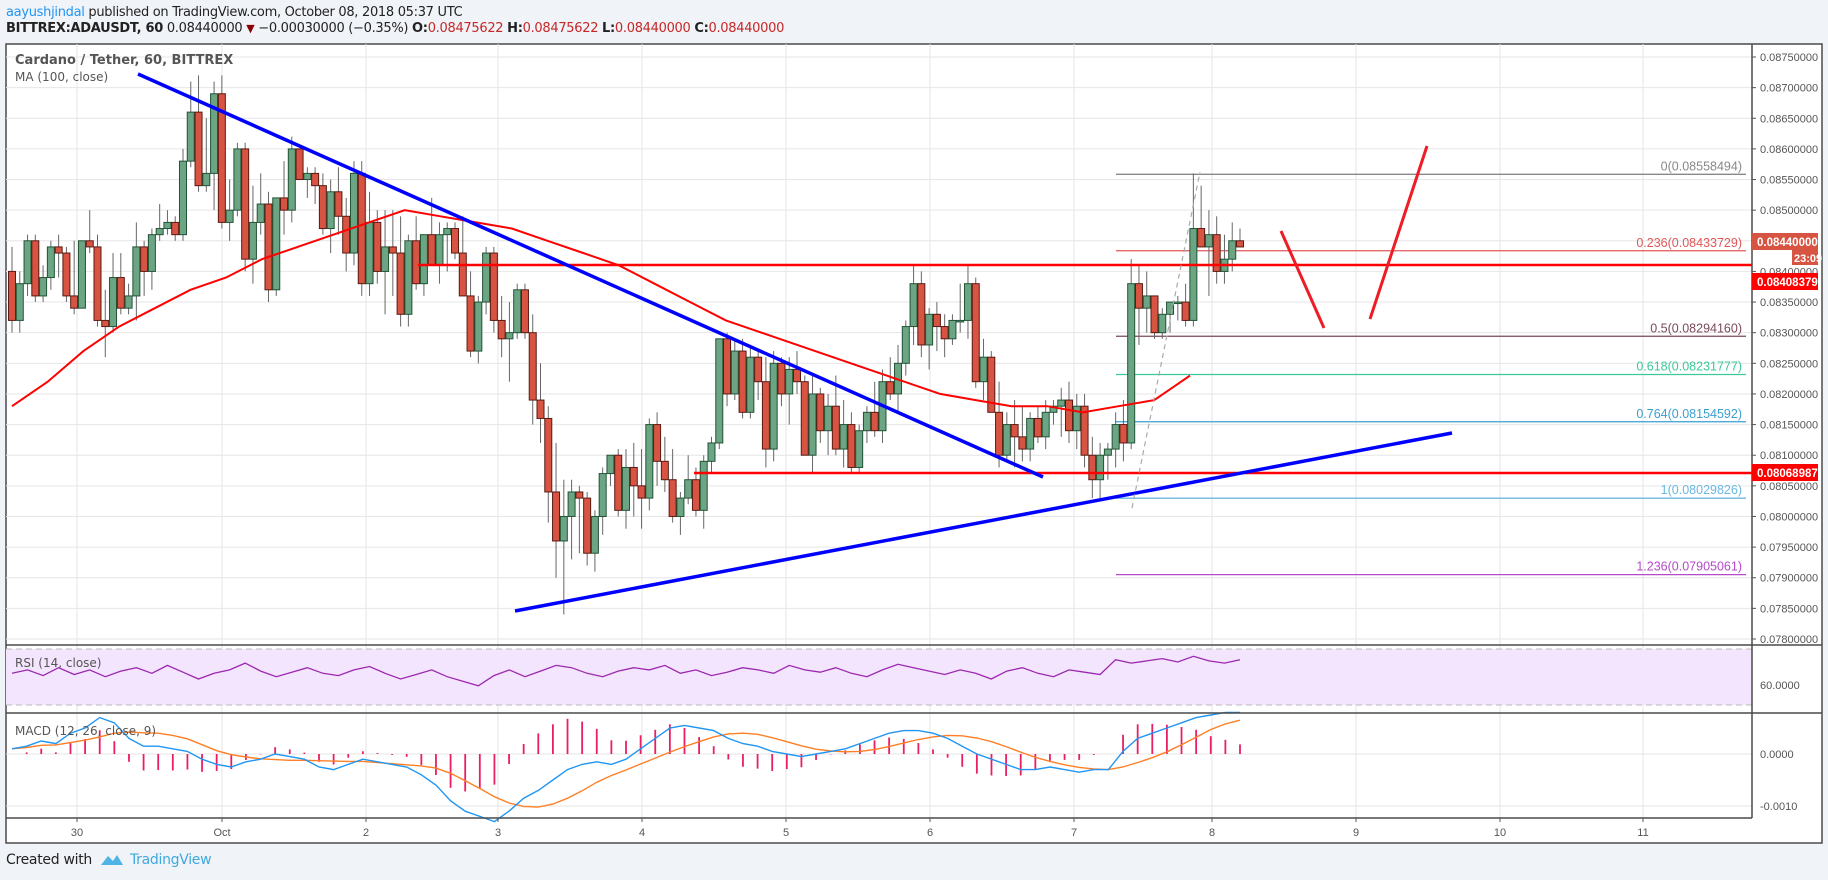 This screenshot has height=880, width=1828. Describe the element at coordinates (1789, 303) in the screenshot. I see `svg-text: 0.08350000` at that location.